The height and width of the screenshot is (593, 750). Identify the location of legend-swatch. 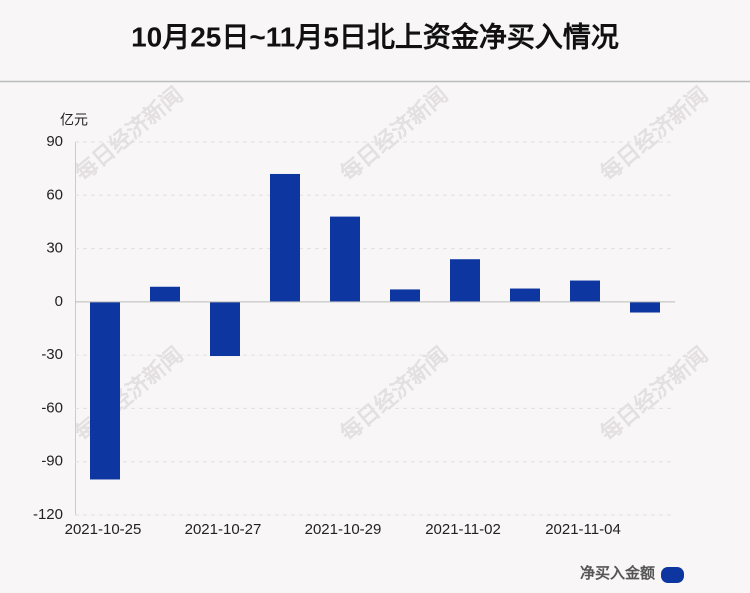
(672, 575).